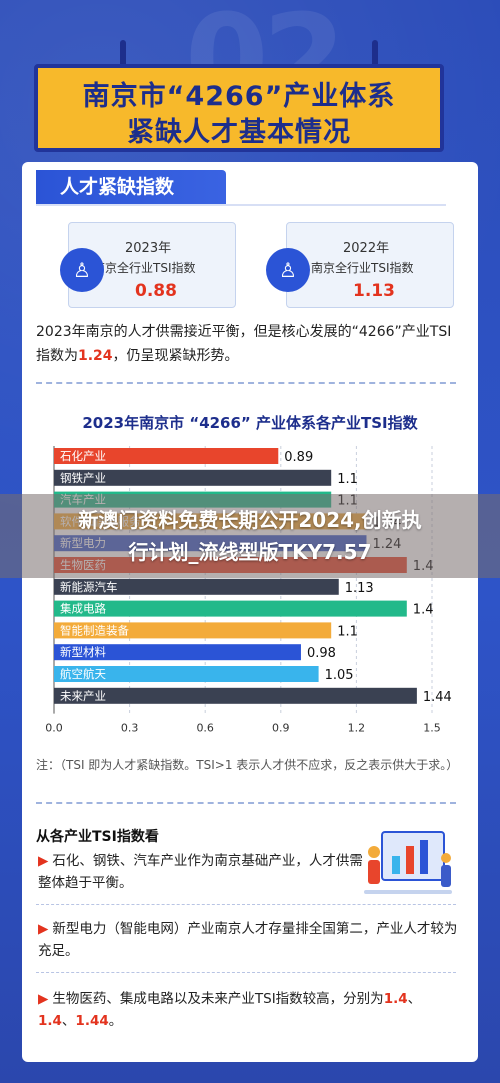 This screenshot has width=500, height=1083. Describe the element at coordinates (156, 291) in the screenshot. I see `card-value: 0.88` at that location.